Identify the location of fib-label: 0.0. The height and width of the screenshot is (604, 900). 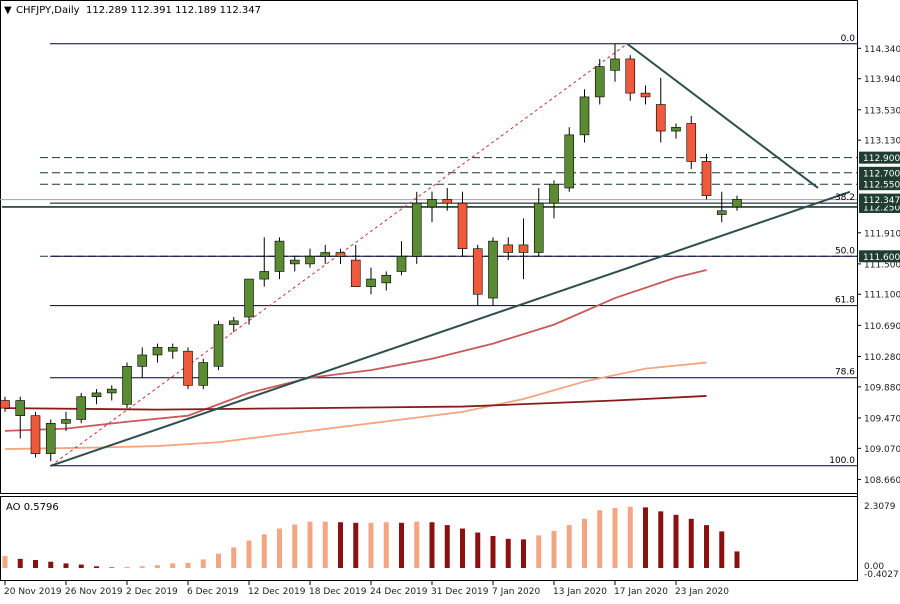
(848, 39).